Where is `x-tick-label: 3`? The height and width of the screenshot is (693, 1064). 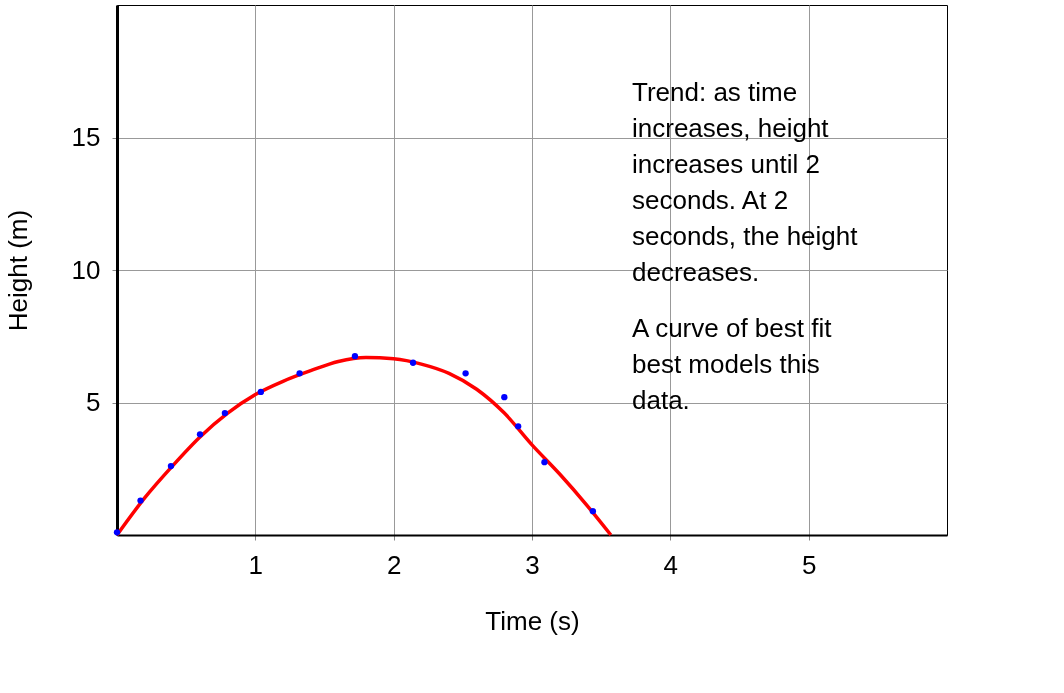 x-tick-label: 3 is located at coordinates (532, 564).